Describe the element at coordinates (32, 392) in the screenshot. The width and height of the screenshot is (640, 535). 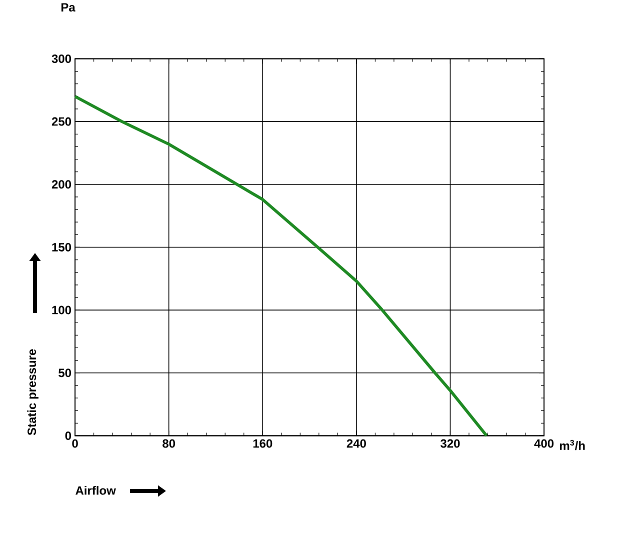
I see `y-axis-title: Static pressure` at that location.